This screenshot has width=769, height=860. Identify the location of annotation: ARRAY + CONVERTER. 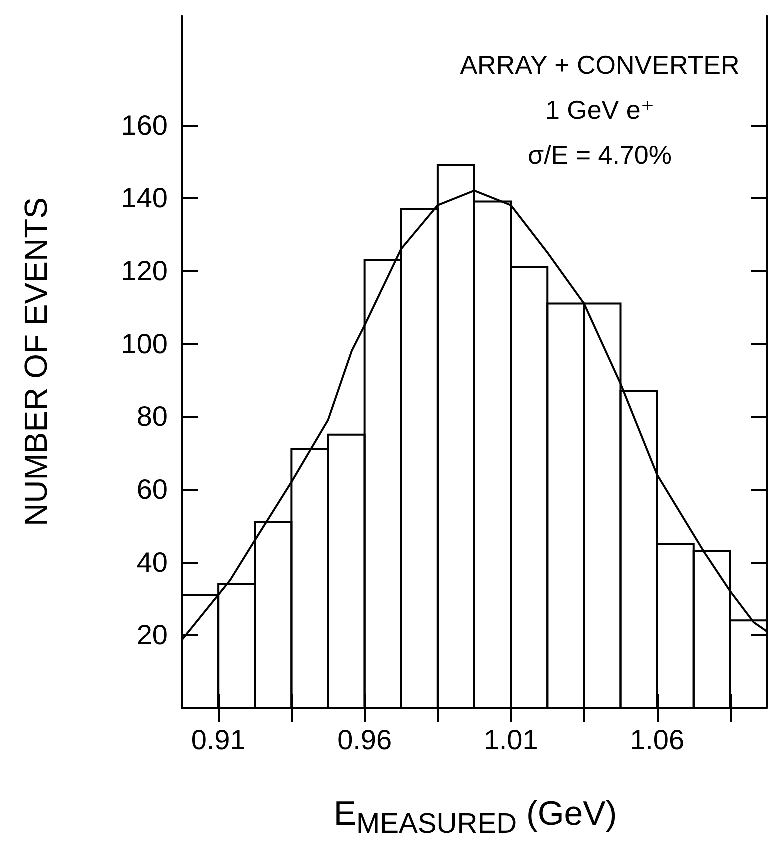
(600, 65).